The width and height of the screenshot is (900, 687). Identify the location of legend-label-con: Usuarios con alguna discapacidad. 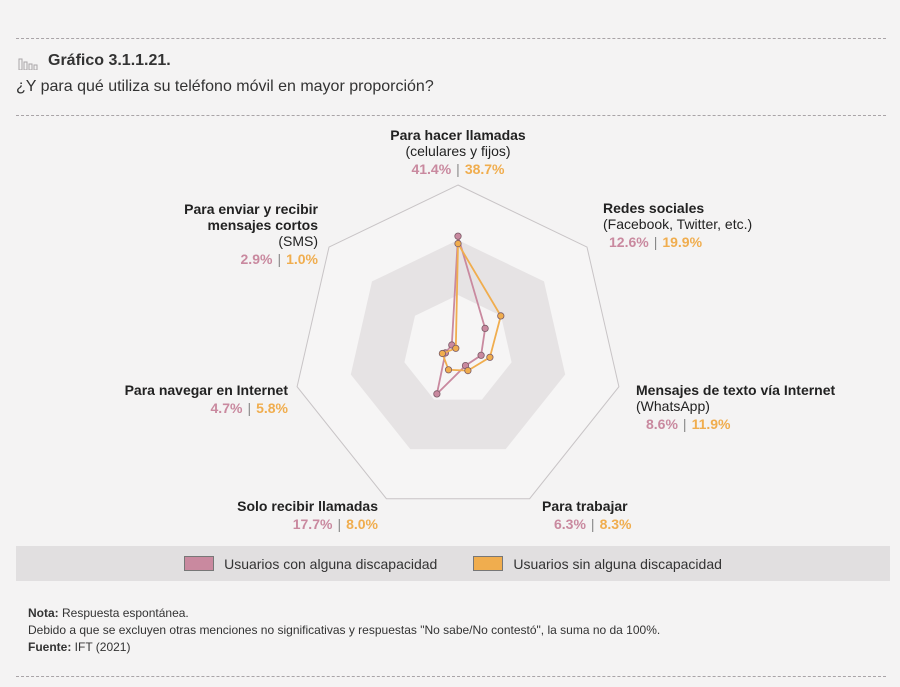
(331, 563).